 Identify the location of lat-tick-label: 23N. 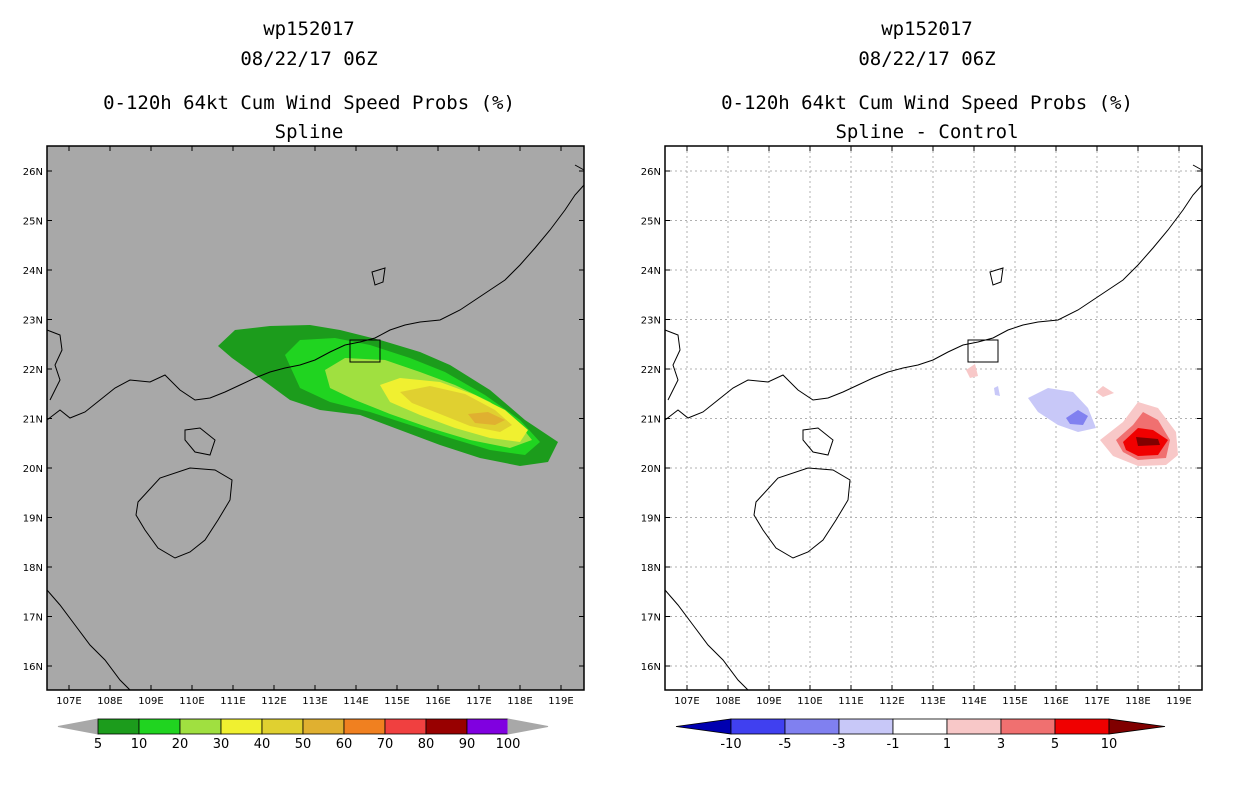
(651, 321).